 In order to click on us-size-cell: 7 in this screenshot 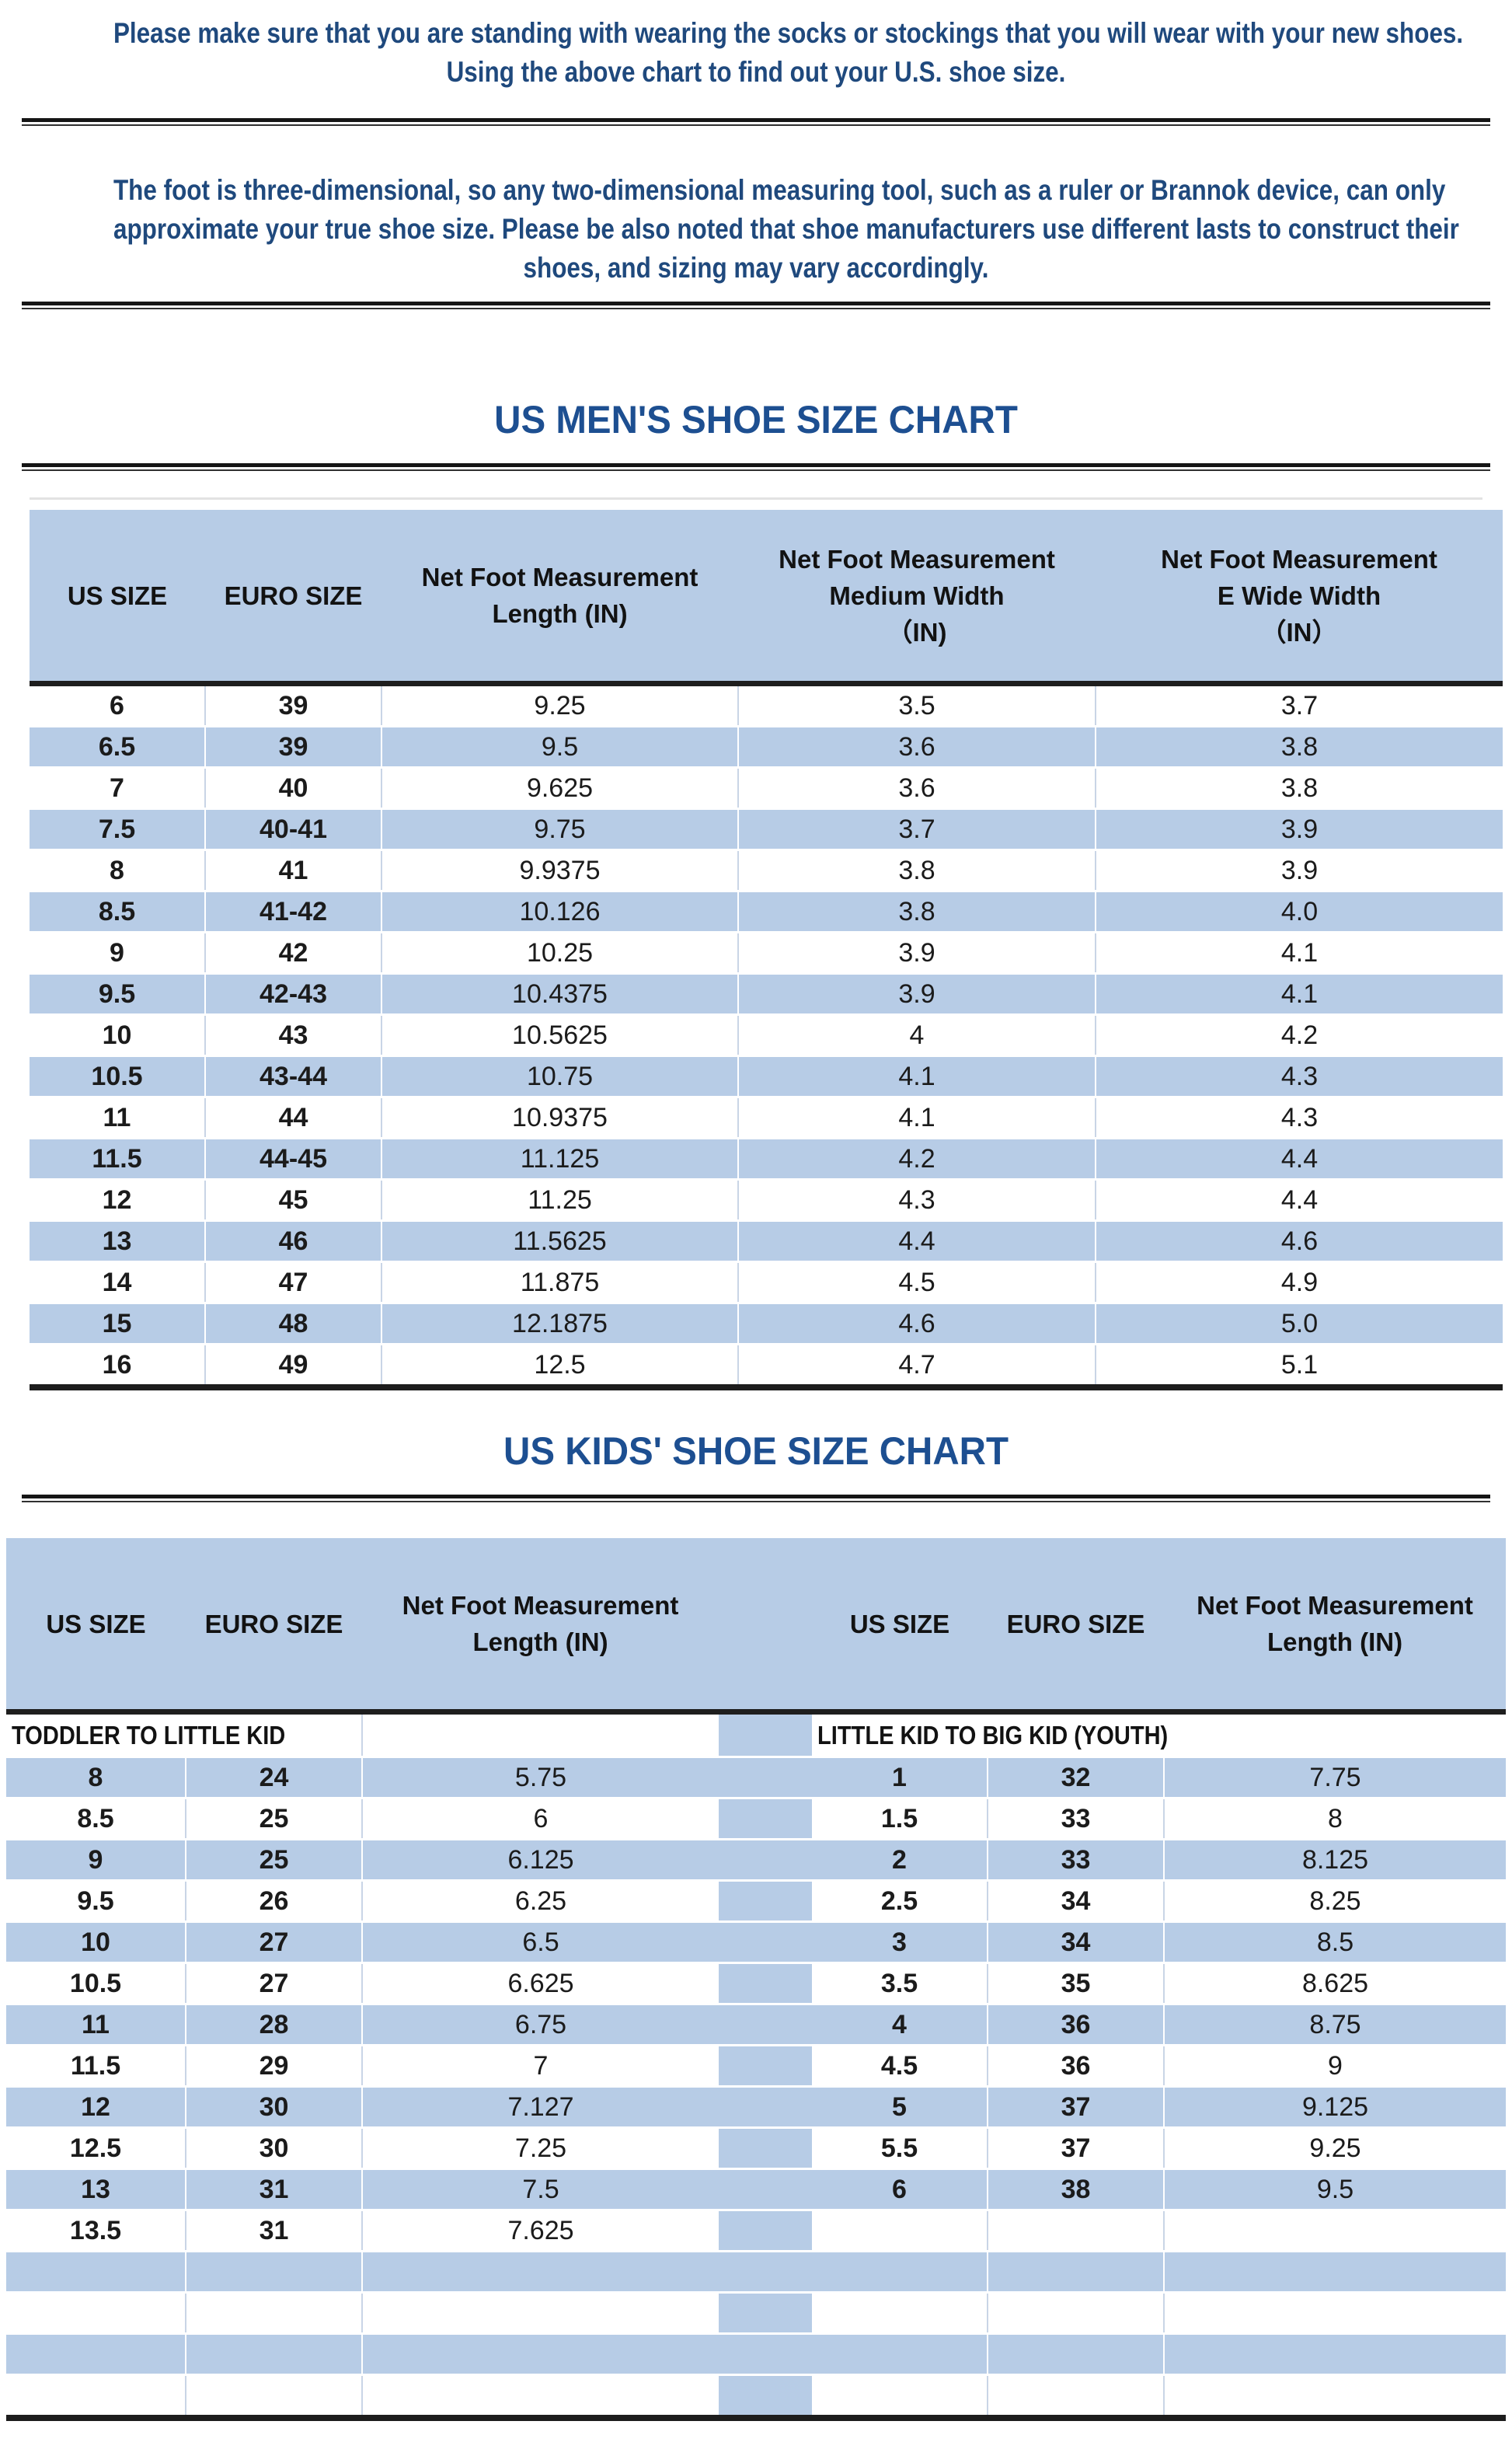, I will do `click(117, 788)`.